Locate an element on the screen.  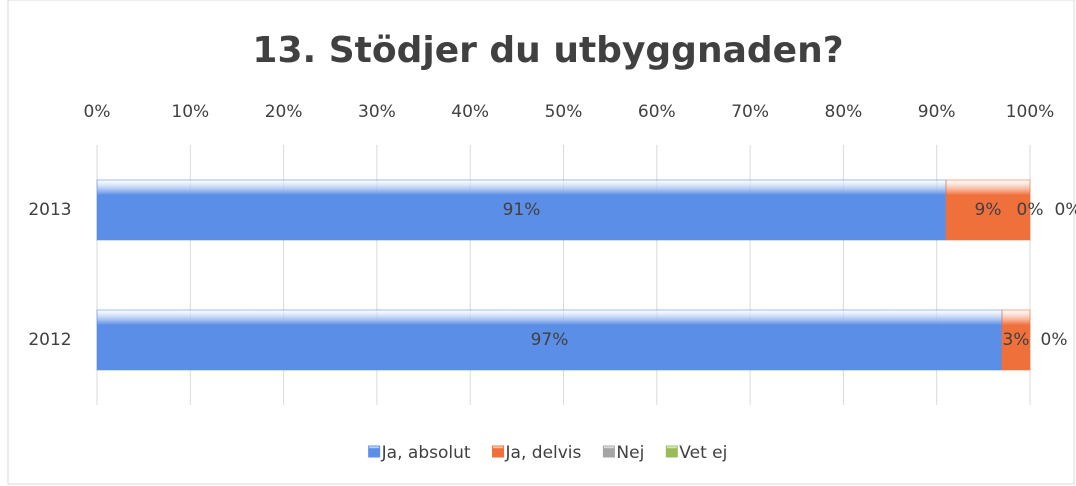
y-tick-label: 2013 is located at coordinates (49, 210).